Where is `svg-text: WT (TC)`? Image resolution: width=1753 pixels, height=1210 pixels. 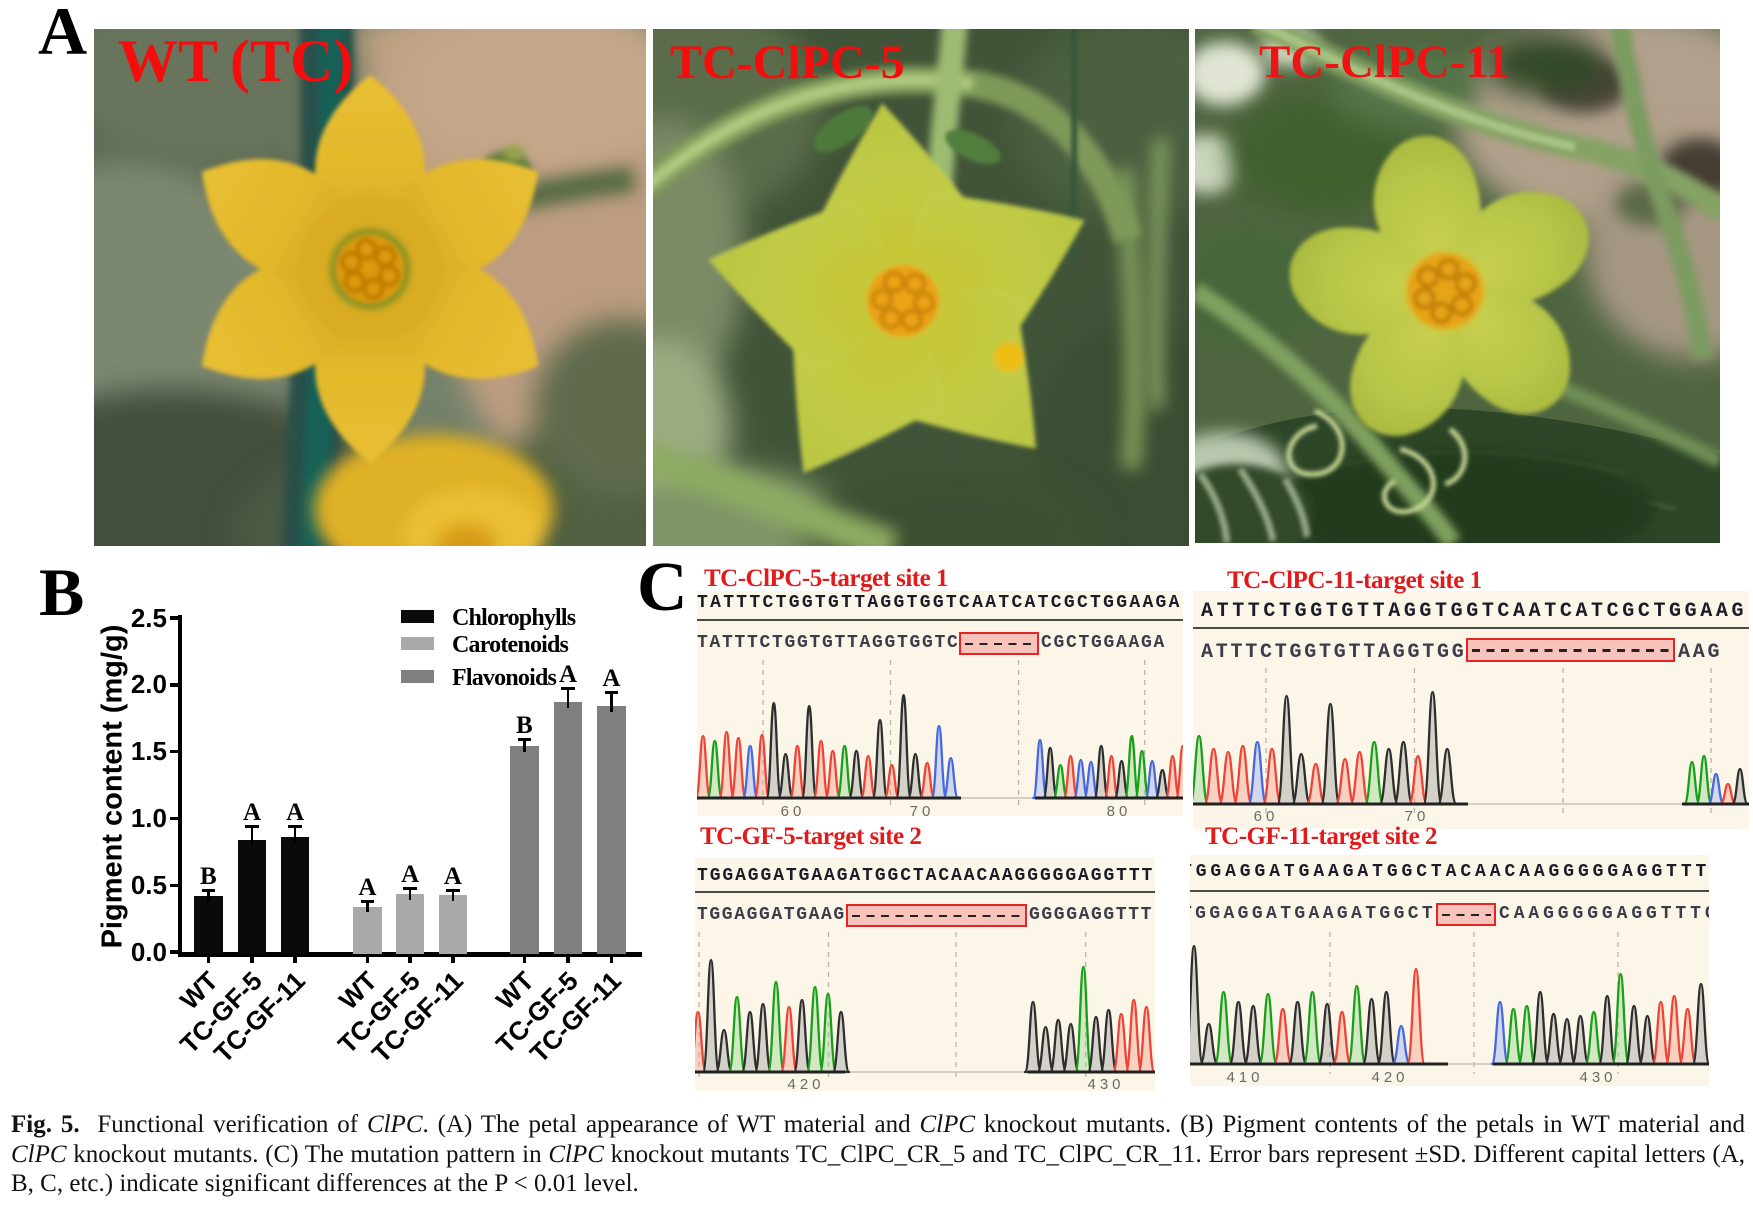
svg-text: WT (TC) is located at coordinates (235, 61).